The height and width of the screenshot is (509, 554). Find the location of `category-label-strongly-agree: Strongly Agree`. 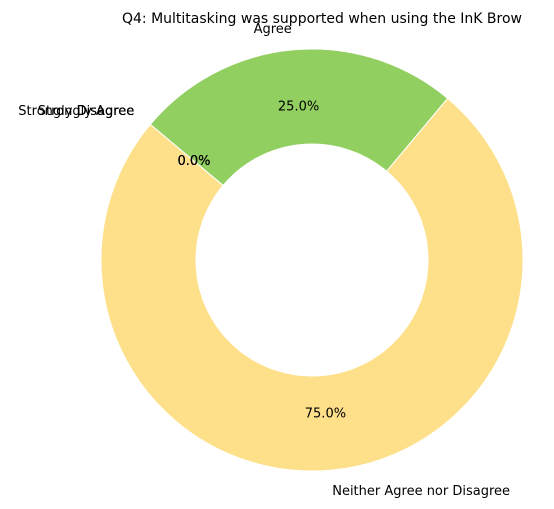

category-label-strongly-agree: Strongly Agree is located at coordinates (86, 111).